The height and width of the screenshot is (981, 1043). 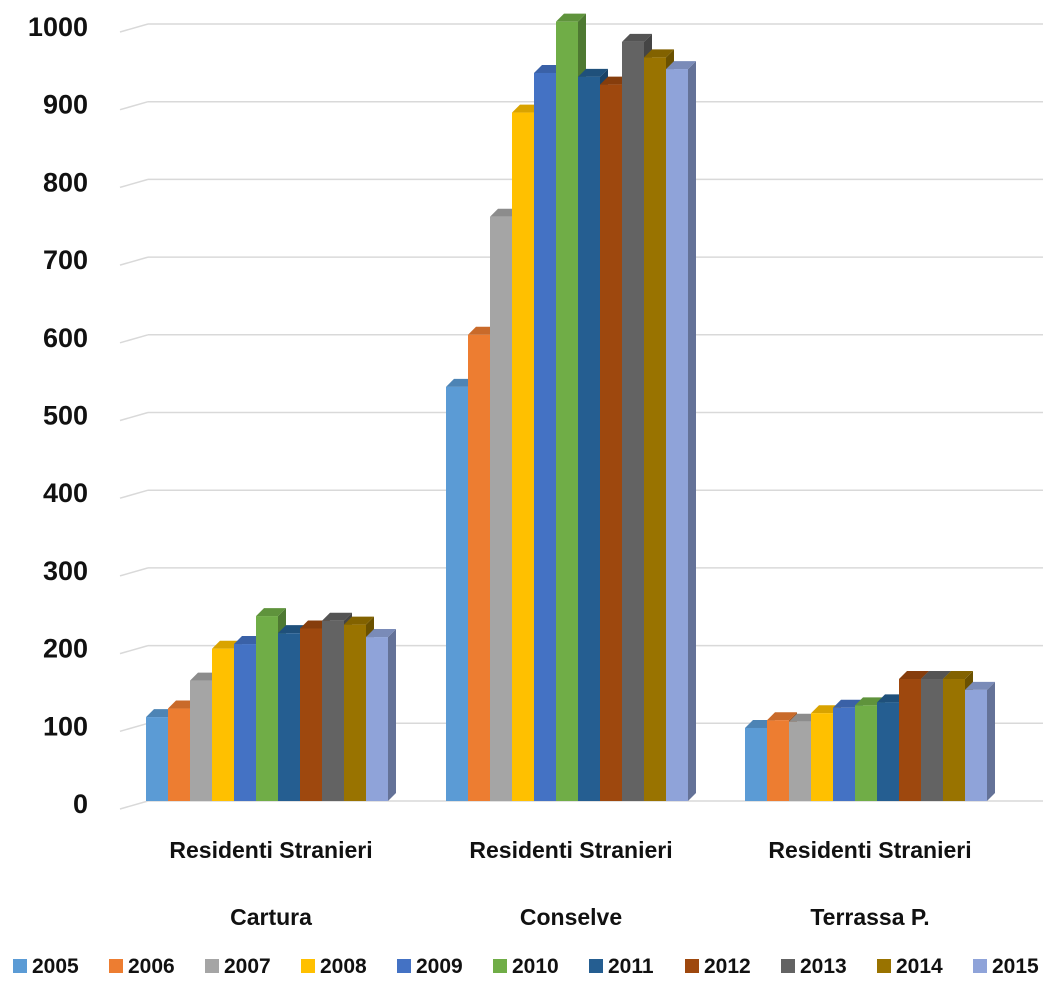 I want to click on legend-item-2014: 2014, so click(x=910, y=966).